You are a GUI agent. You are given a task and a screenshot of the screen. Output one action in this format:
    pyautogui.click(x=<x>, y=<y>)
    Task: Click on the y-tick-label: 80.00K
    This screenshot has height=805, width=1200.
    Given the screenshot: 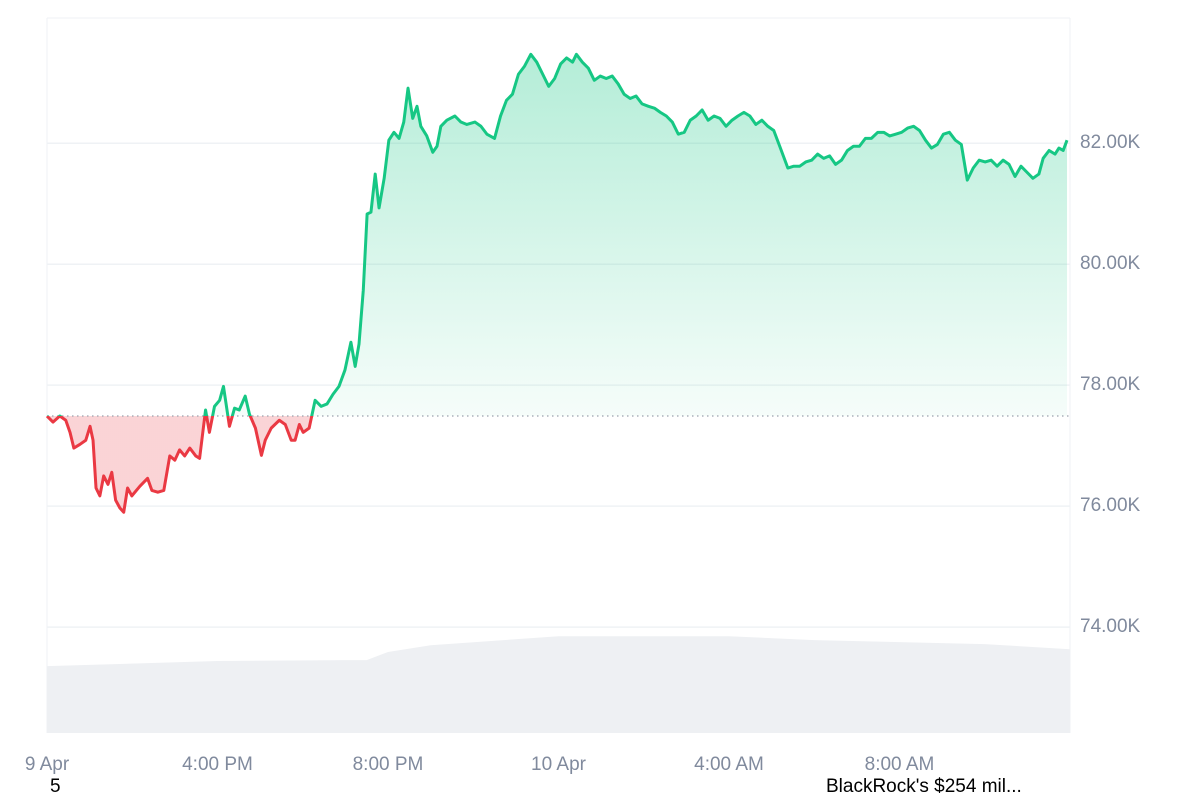 What is the action you would take?
    pyautogui.click(x=1110, y=263)
    